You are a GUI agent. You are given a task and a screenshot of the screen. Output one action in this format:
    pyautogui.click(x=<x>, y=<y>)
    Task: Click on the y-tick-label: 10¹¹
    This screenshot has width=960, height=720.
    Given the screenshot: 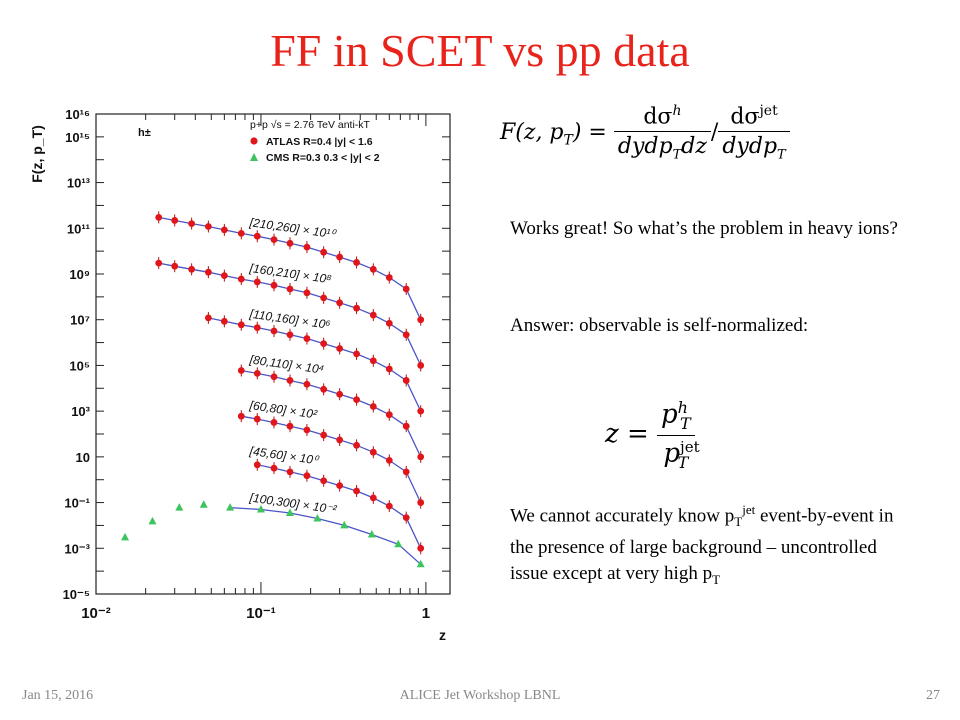 What is the action you would take?
    pyautogui.click(x=78, y=228)
    